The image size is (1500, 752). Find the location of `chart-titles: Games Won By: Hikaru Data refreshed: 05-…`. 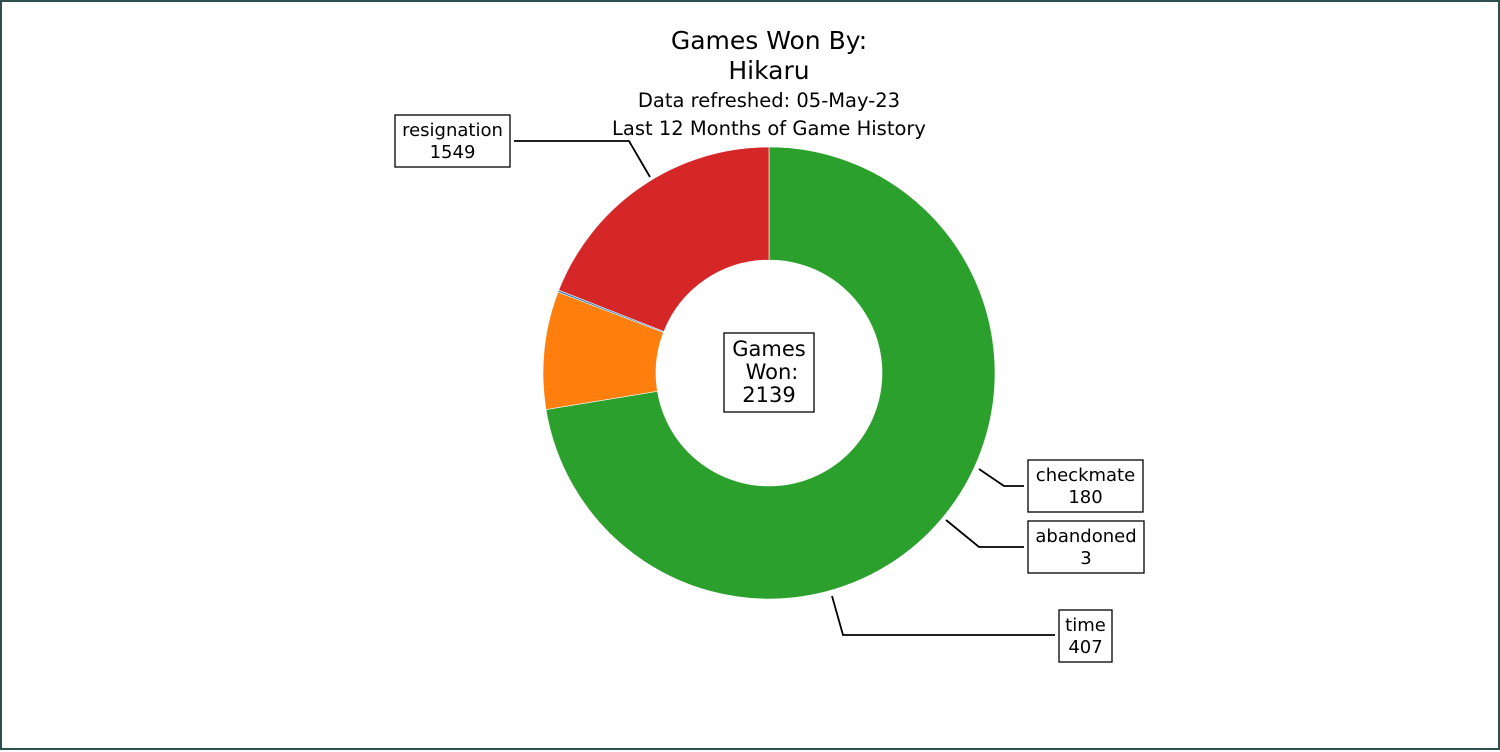

chart-titles: Games Won By: Hikaru Data refreshed: 05-… is located at coordinates (769, 83).